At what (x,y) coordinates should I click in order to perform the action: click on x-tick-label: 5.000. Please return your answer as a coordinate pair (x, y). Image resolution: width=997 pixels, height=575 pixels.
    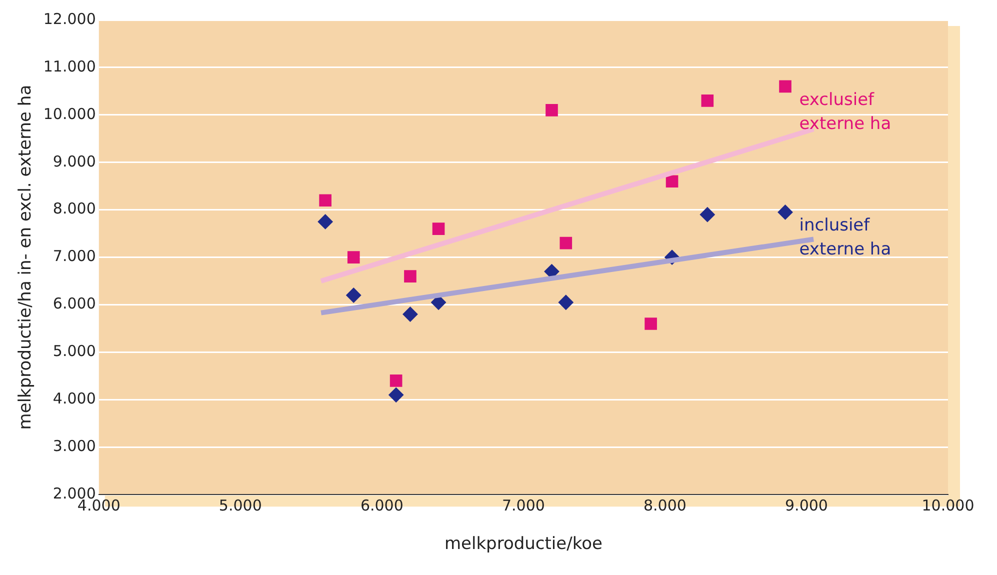
    Looking at the image, I should click on (240, 505).